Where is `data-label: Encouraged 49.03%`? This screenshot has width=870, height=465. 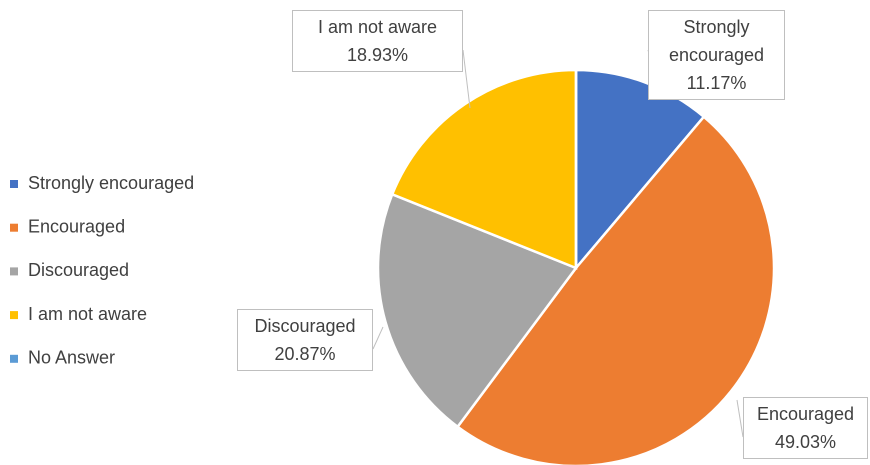 data-label: Encouraged 49.03% is located at coordinates (805, 428).